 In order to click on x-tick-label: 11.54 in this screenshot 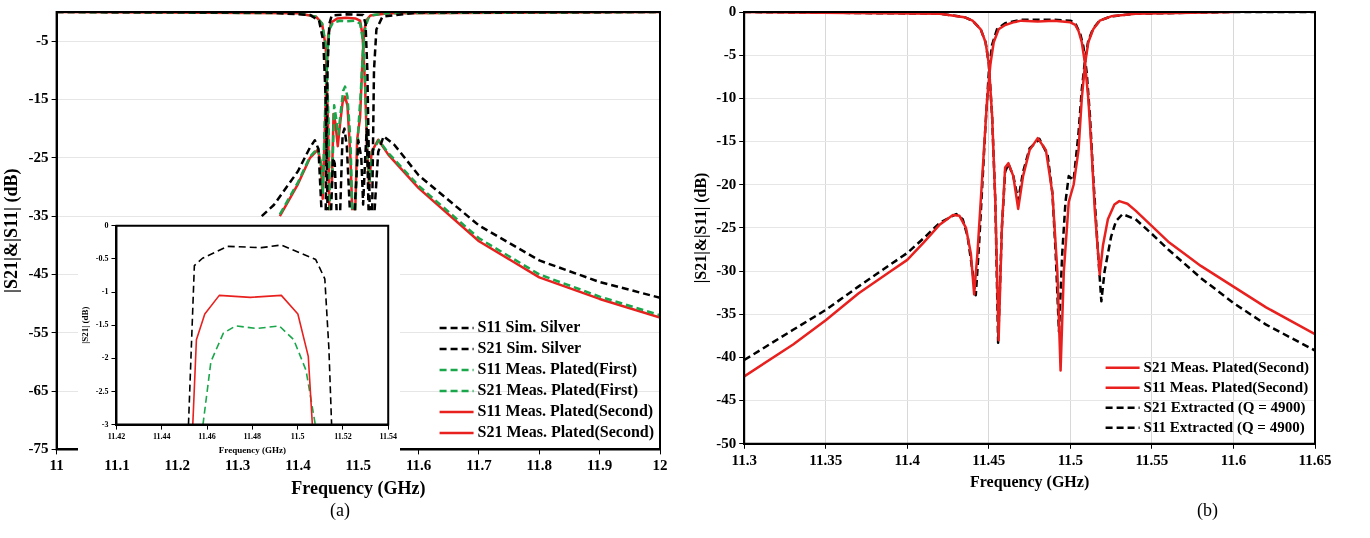, I will do `click(388, 437)`.